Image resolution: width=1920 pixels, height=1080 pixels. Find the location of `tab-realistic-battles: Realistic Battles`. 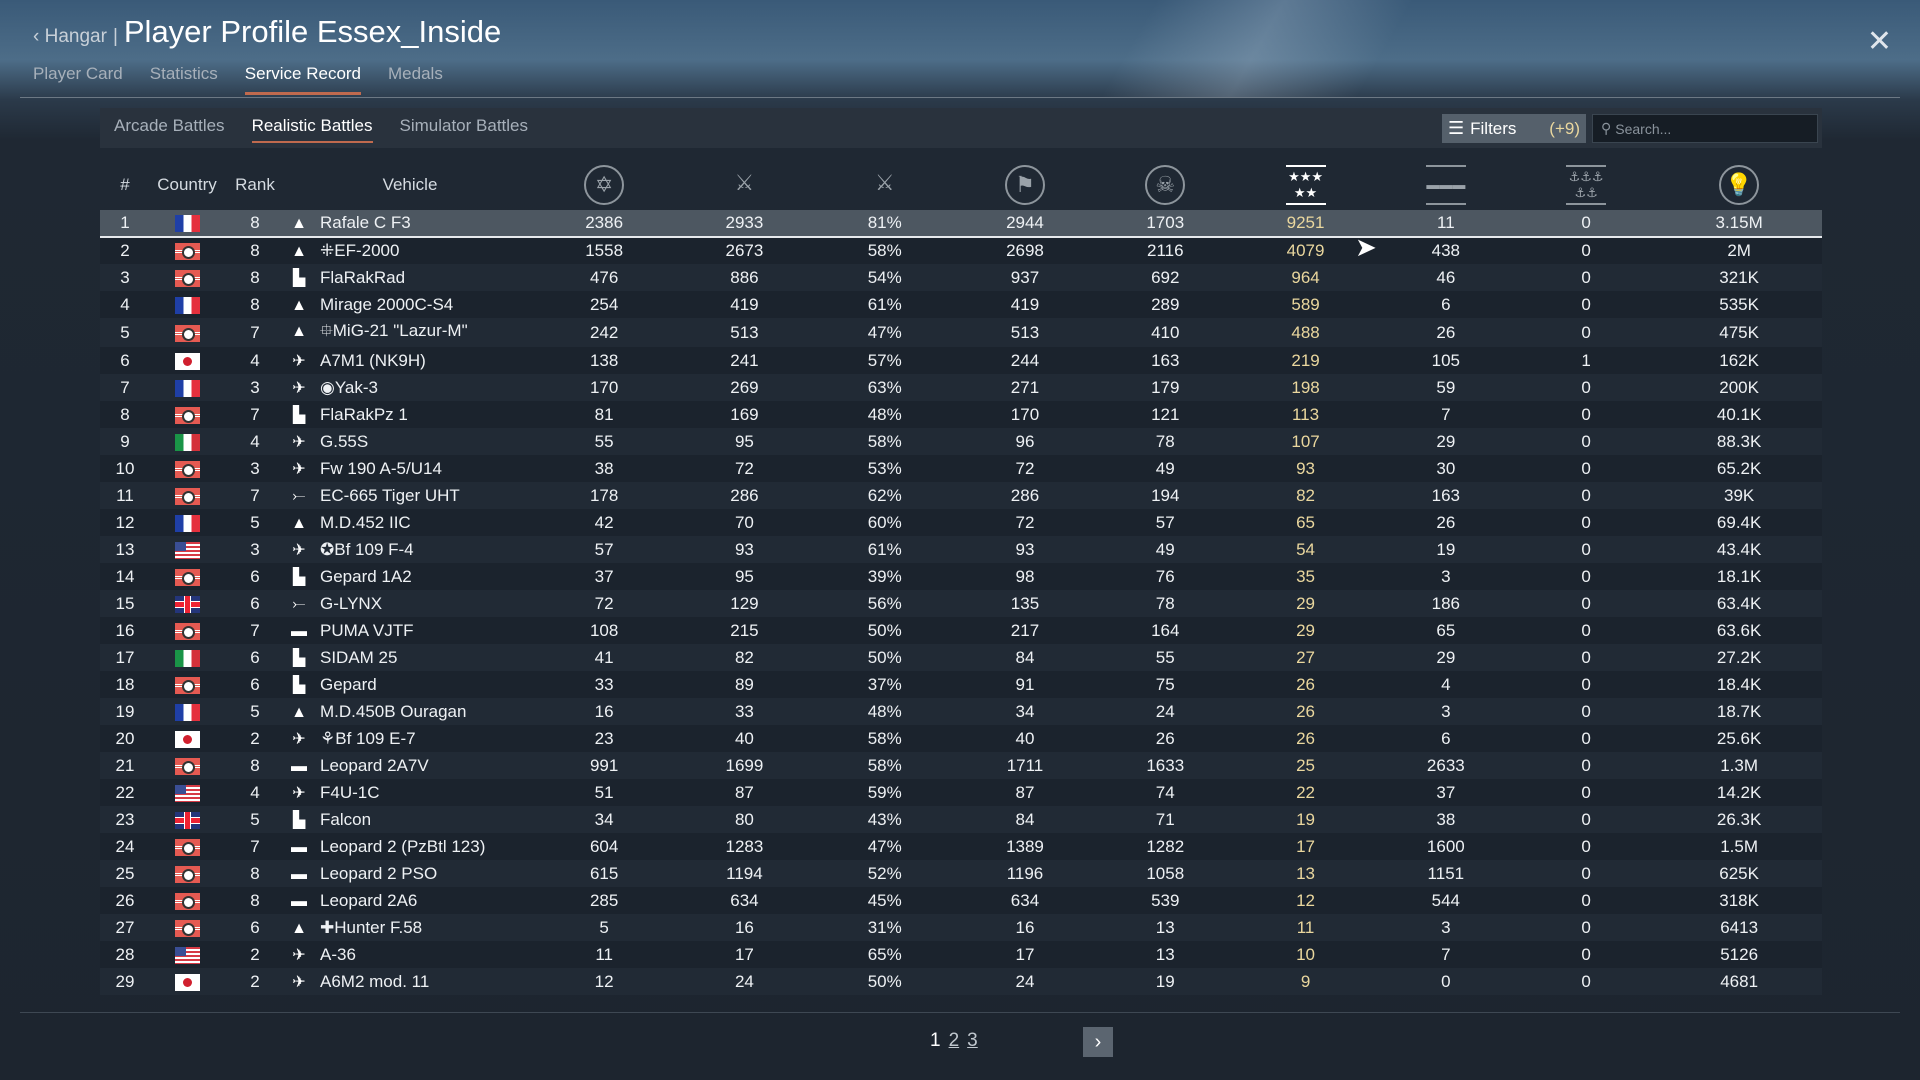

tab-realistic-battles: Realistic Battles is located at coordinates (312, 129).